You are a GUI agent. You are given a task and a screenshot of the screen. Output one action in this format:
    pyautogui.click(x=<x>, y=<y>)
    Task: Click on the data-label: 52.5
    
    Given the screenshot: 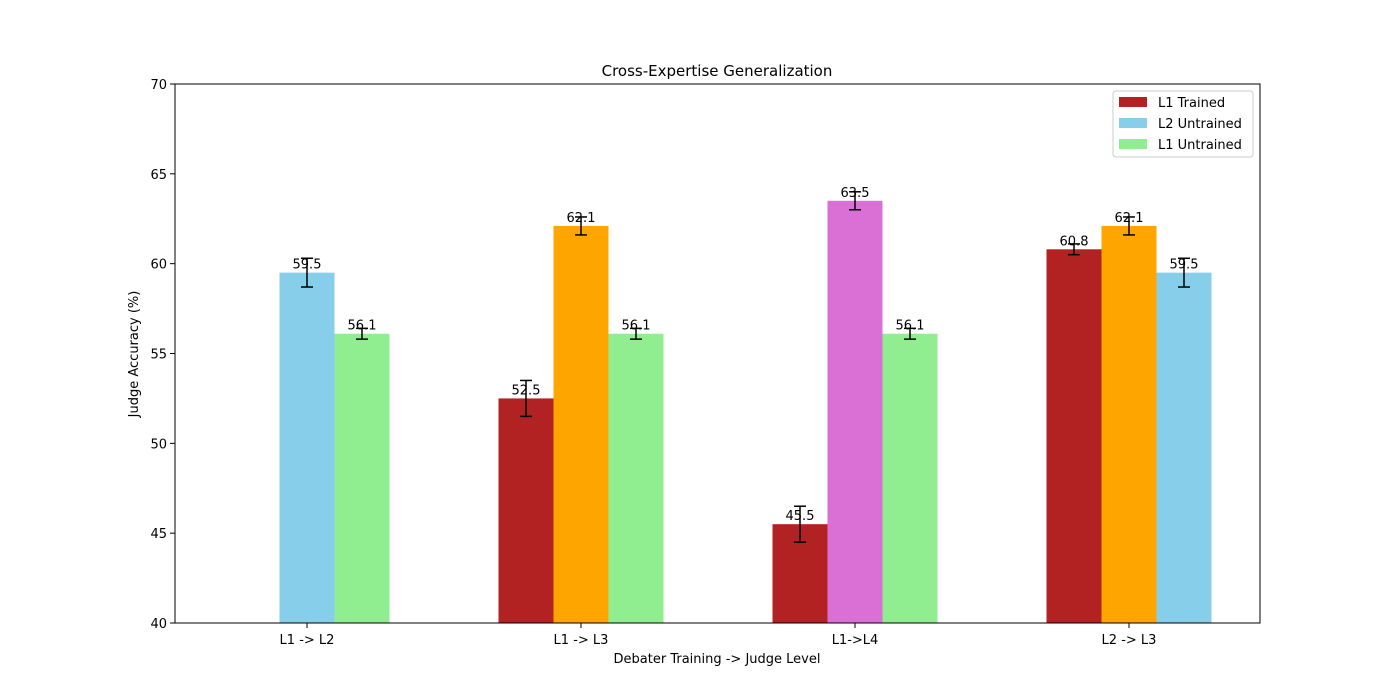 What is the action you would take?
    pyautogui.click(x=526, y=390)
    